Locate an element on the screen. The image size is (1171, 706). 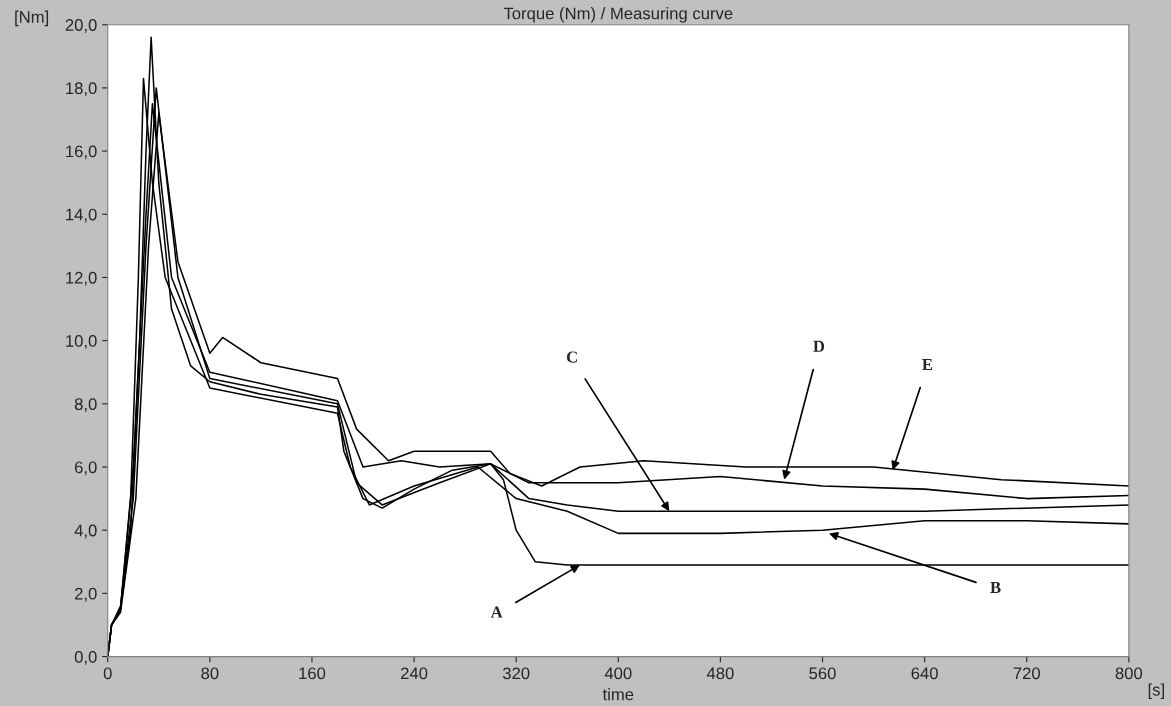
x-tick-label: 800 is located at coordinates (1129, 673).